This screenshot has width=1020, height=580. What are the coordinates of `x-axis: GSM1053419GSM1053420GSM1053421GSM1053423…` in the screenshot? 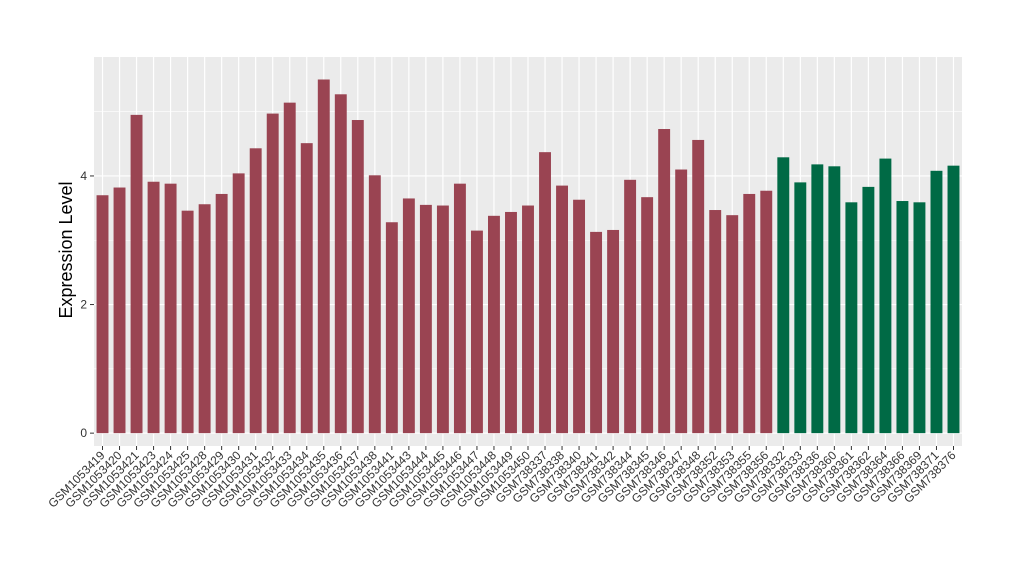 It's located at (502, 478).